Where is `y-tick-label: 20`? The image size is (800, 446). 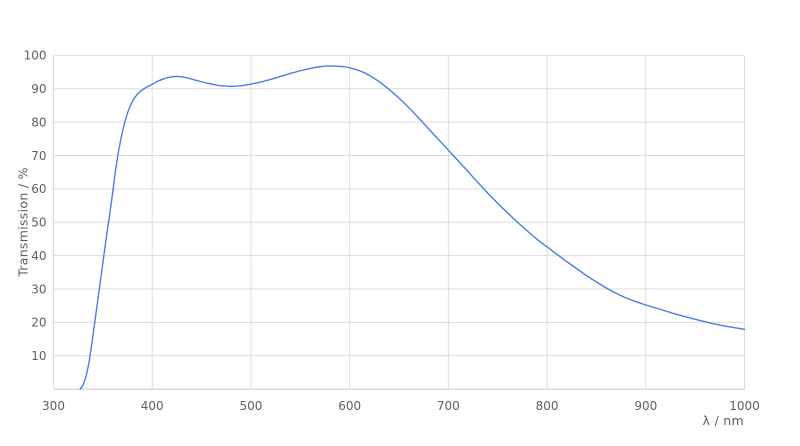
y-tick-label: 20 is located at coordinates (38, 323).